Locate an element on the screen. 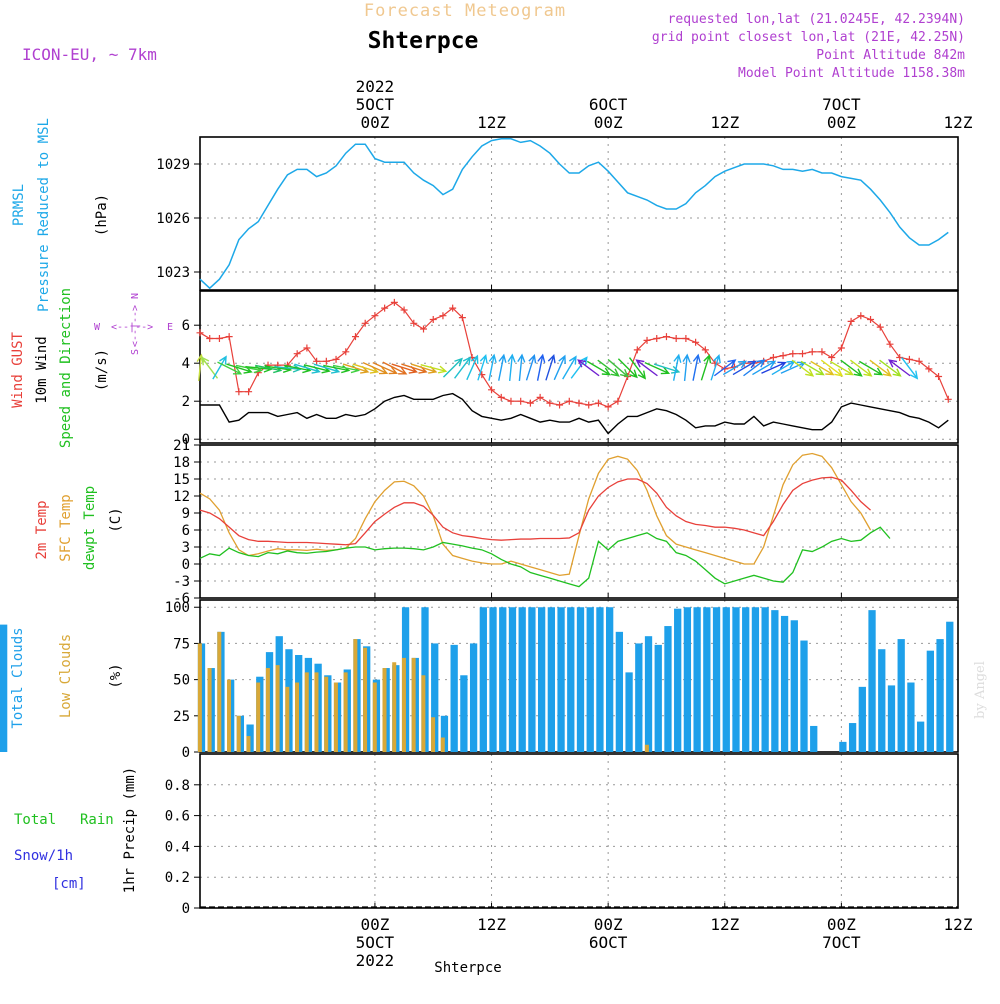 This screenshot has width=1000, height=1004. y-tick-label: 18 is located at coordinates (181, 463).